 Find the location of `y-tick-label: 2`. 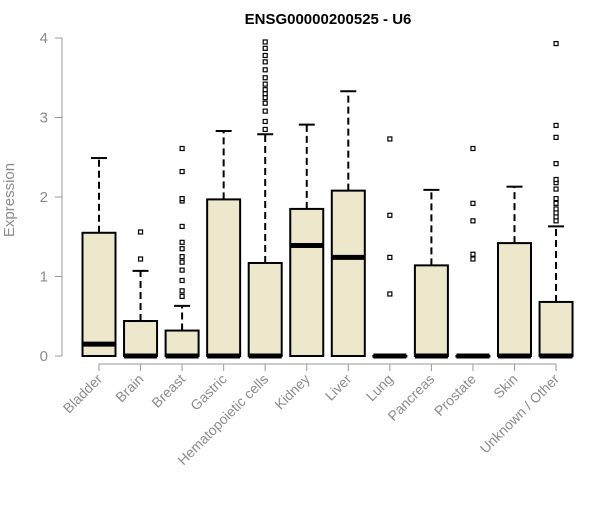

y-tick-label: 2 is located at coordinates (44, 197).